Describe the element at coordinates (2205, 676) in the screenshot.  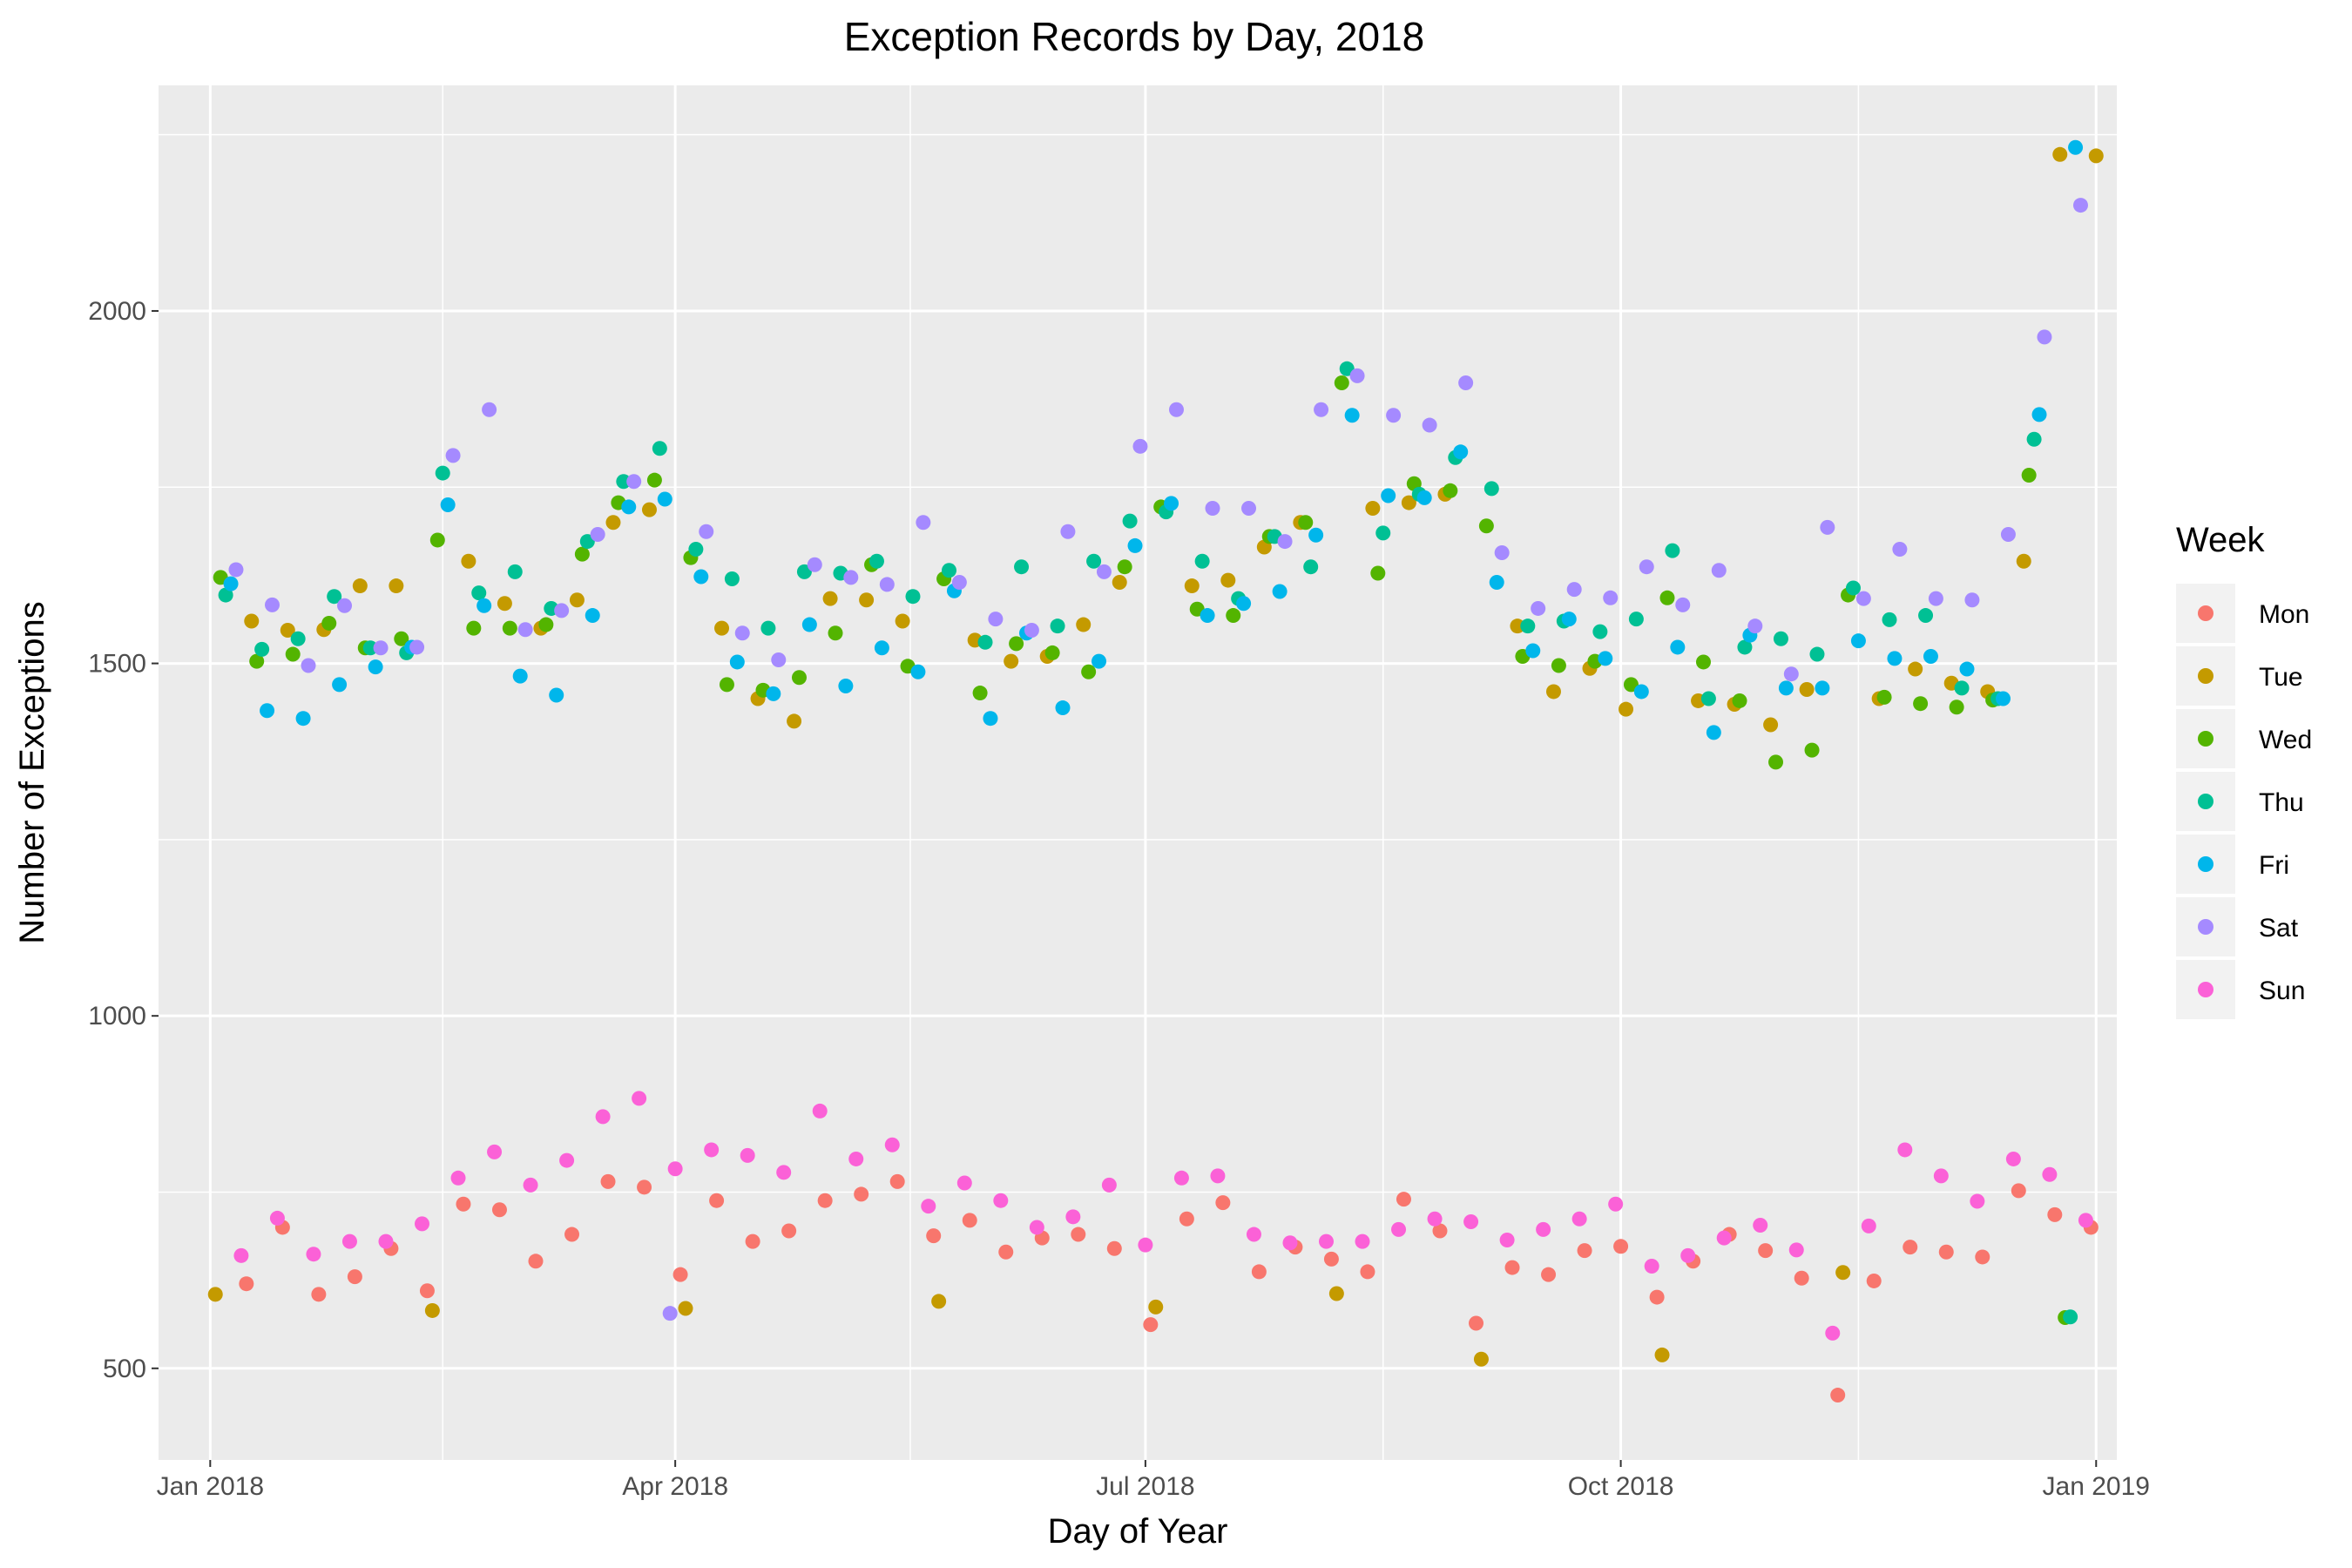
I see `legend-key-tue` at that location.